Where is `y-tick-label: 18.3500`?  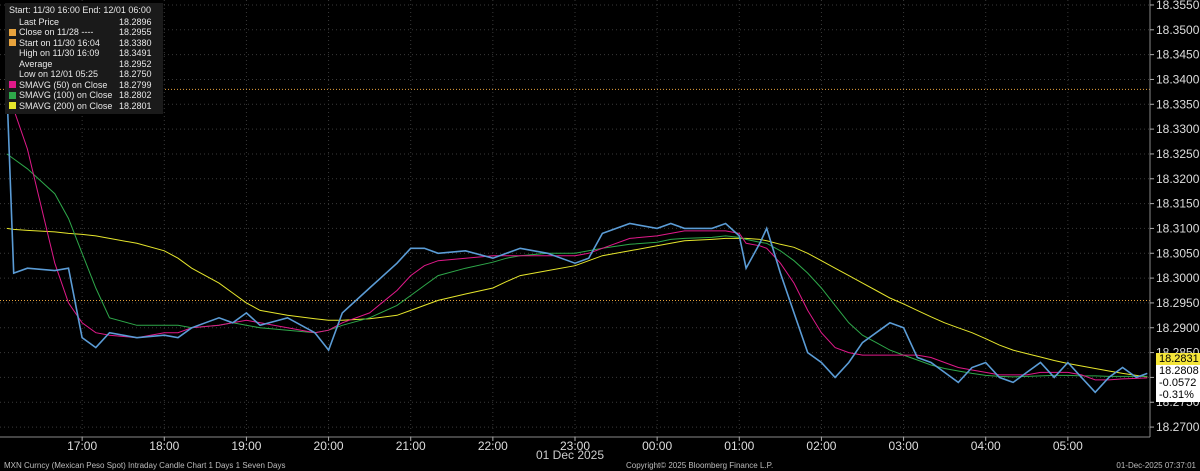
y-tick-label: 18.3500 is located at coordinates (1178, 30).